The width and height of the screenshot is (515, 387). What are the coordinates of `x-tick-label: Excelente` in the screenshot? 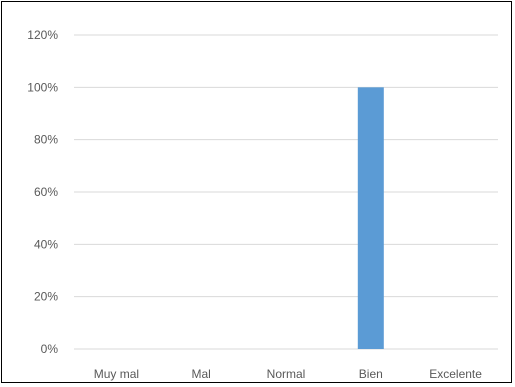 It's located at (455, 374).